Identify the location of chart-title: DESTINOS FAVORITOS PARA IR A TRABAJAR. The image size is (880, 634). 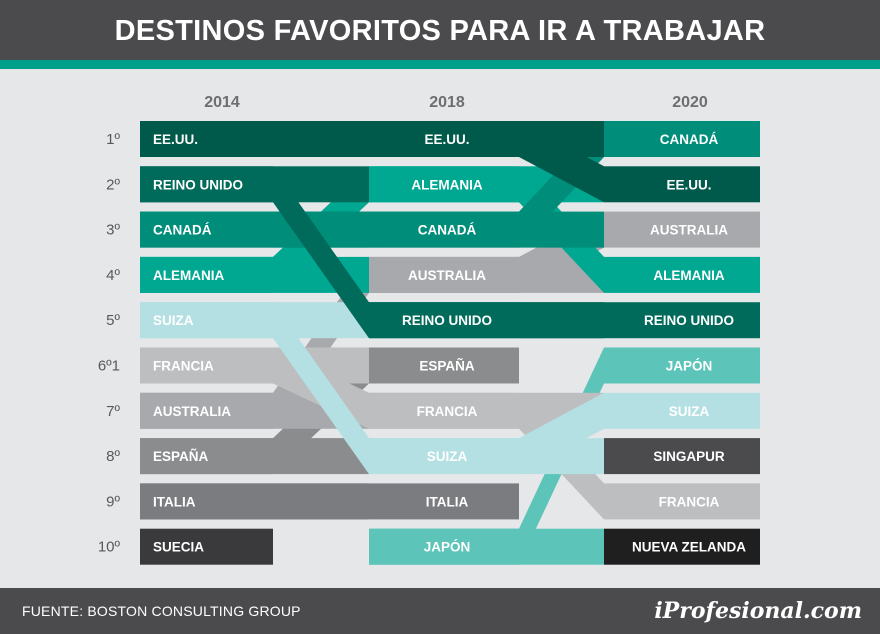
(440, 31).